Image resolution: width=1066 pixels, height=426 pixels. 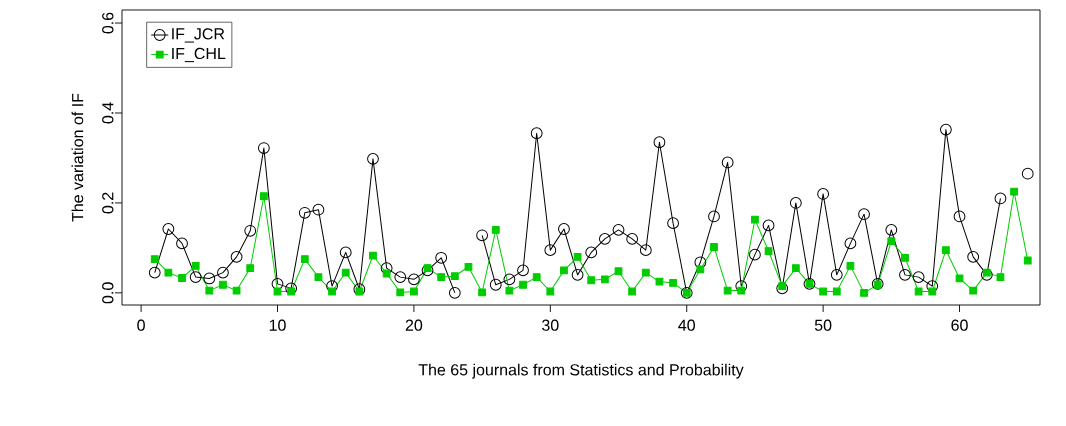 What do you see at coordinates (550, 325) in the screenshot?
I see `x-tick-label: 30` at bounding box center [550, 325].